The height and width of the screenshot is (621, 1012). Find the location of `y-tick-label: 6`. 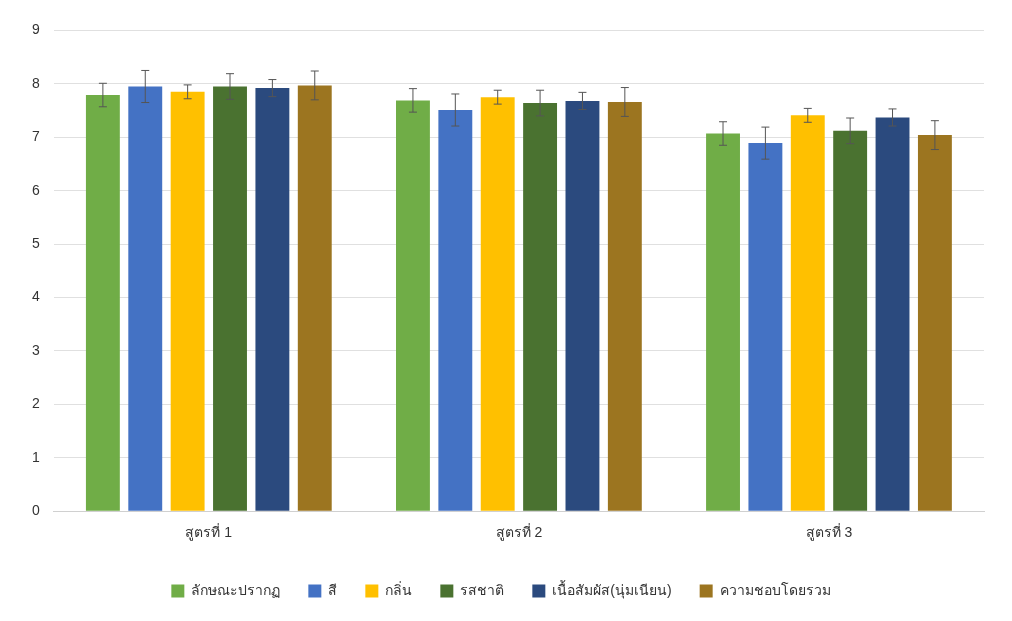

y-tick-label: 6 is located at coordinates (35, 189).